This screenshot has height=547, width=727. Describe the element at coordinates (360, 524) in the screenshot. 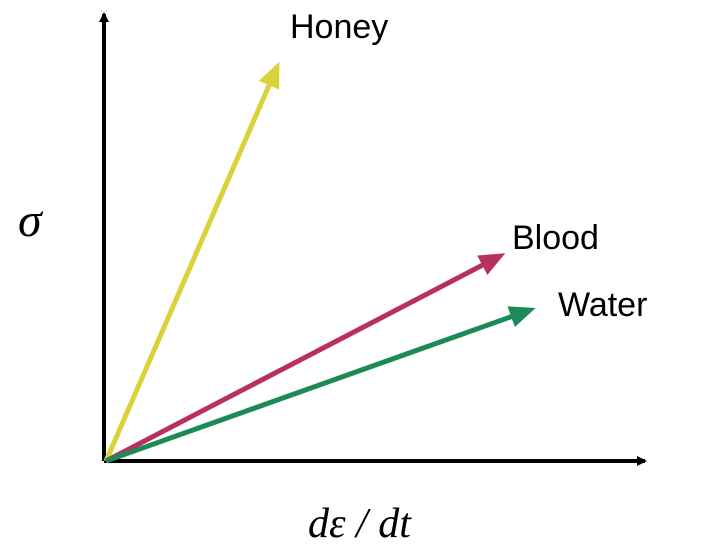

I see `x-axis-label: dε / dt` at that location.